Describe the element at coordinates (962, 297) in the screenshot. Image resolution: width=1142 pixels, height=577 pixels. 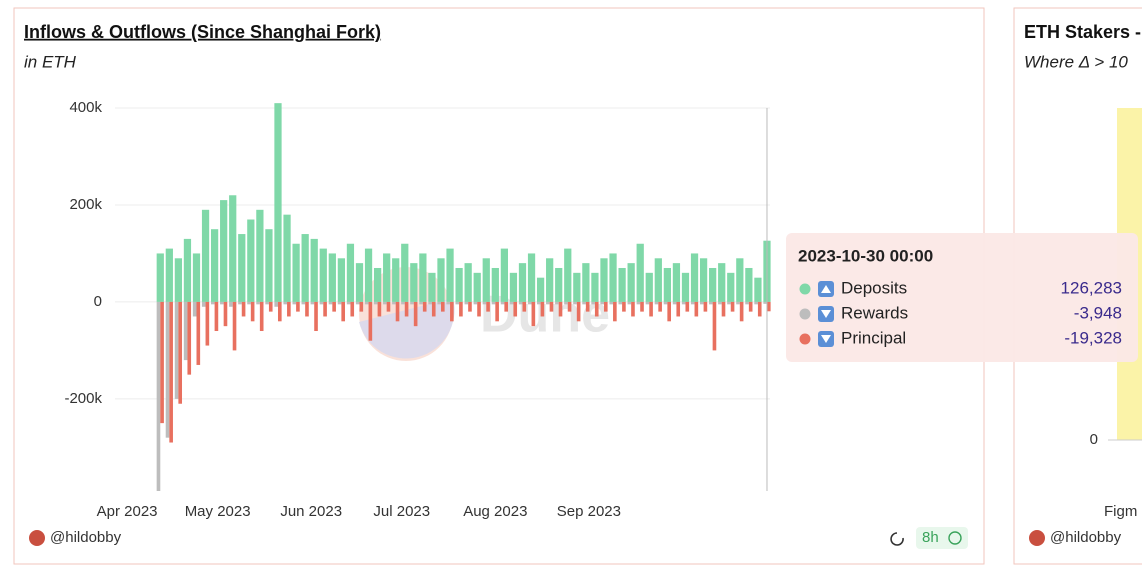
I see `tooltip` at that location.